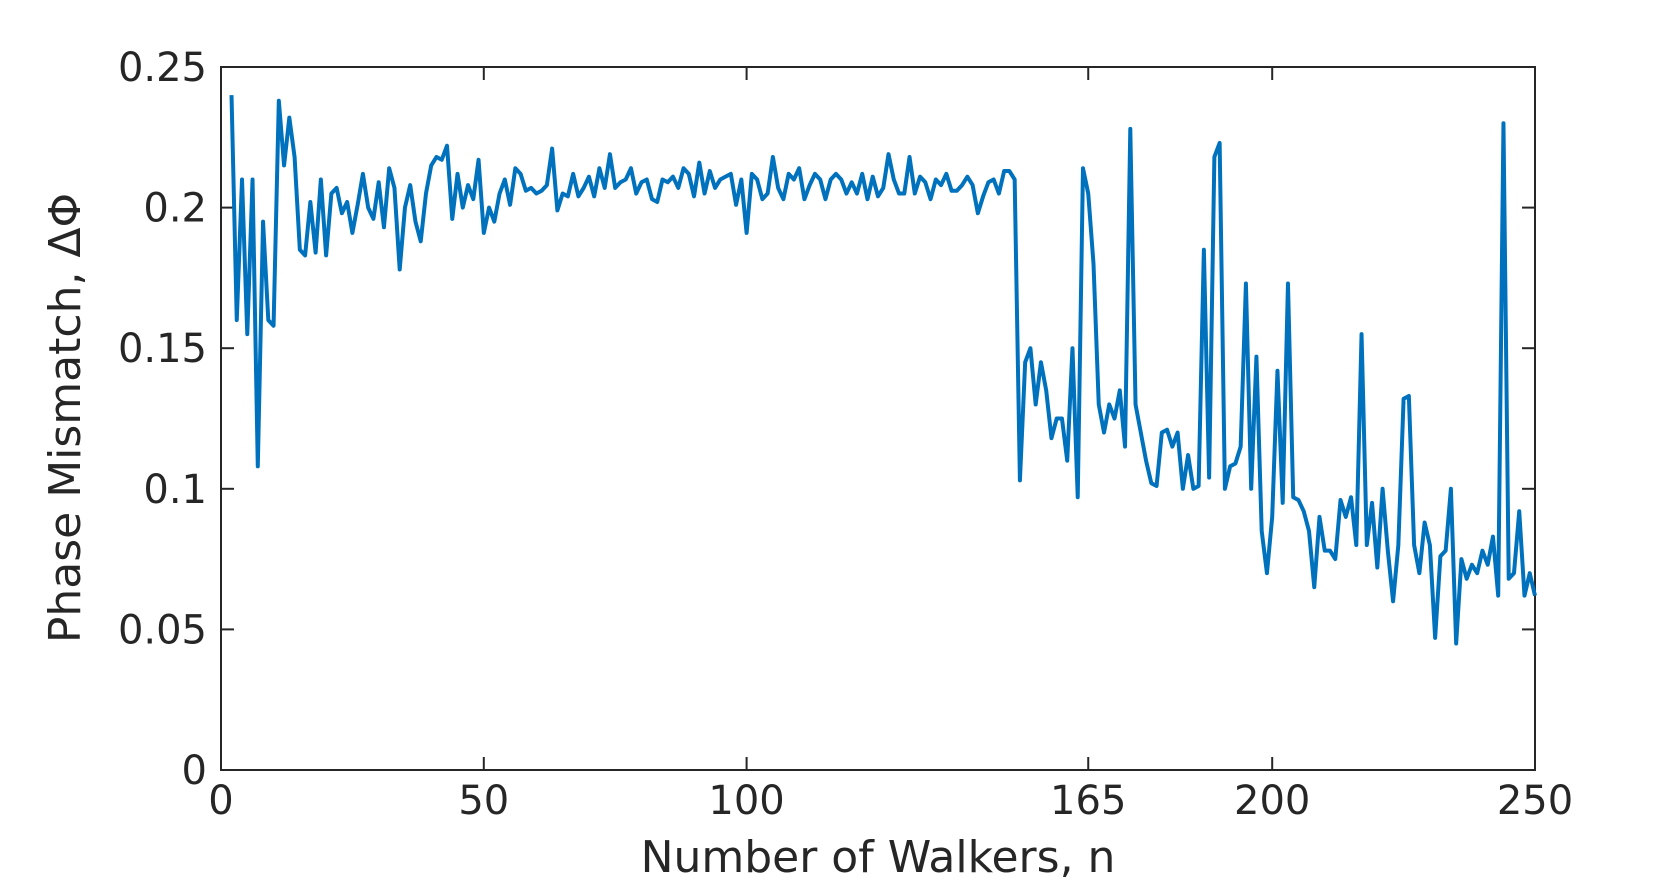 The width and height of the screenshot is (1680, 896). Describe the element at coordinates (1088, 801) in the screenshot. I see `x-tick-label: 165` at that location.